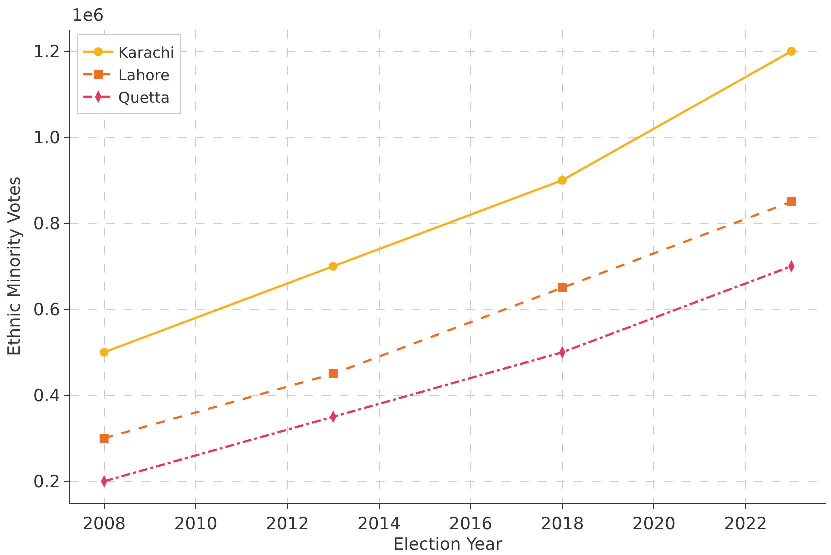 The width and height of the screenshot is (831, 555). What do you see at coordinates (196, 524) in the screenshot?
I see `x-tick-label: 2010` at bounding box center [196, 524].